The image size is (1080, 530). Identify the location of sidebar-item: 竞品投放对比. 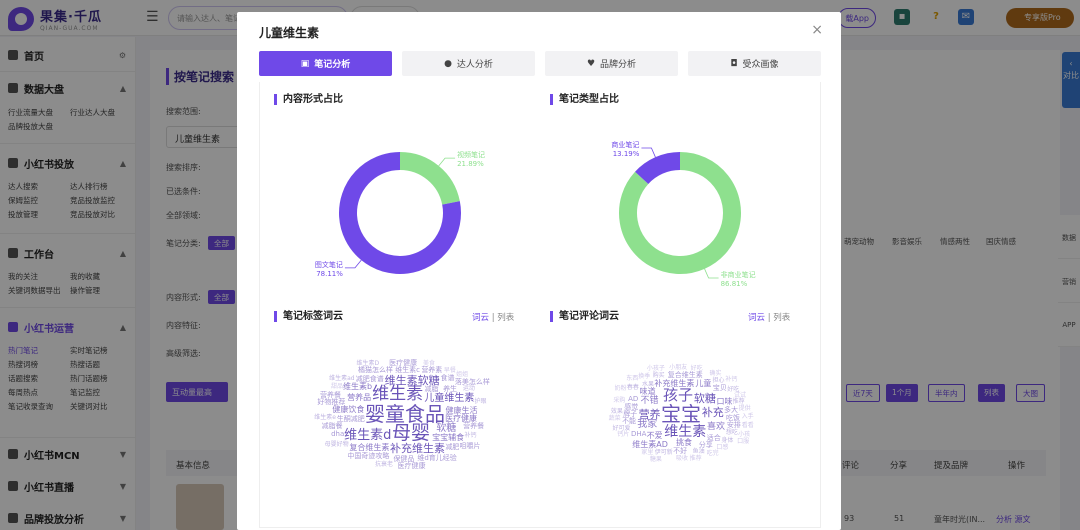
(92, 214).